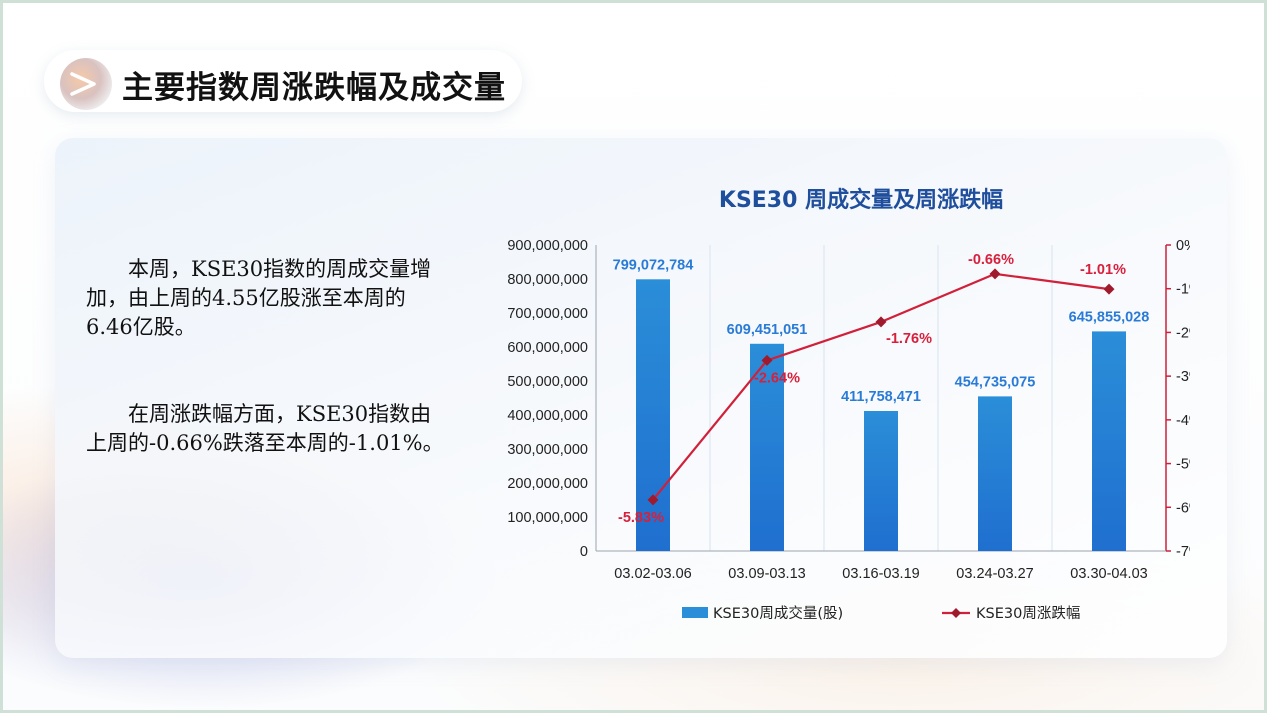 This screenshot has width=1267, height=713. I want to click on left-tick-label: 200,000,000, so click(547, 484).